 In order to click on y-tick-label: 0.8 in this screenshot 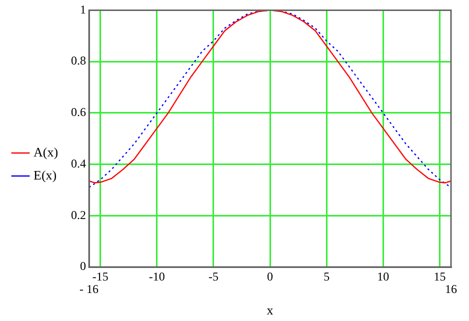, I will do `click(78, 61)`.